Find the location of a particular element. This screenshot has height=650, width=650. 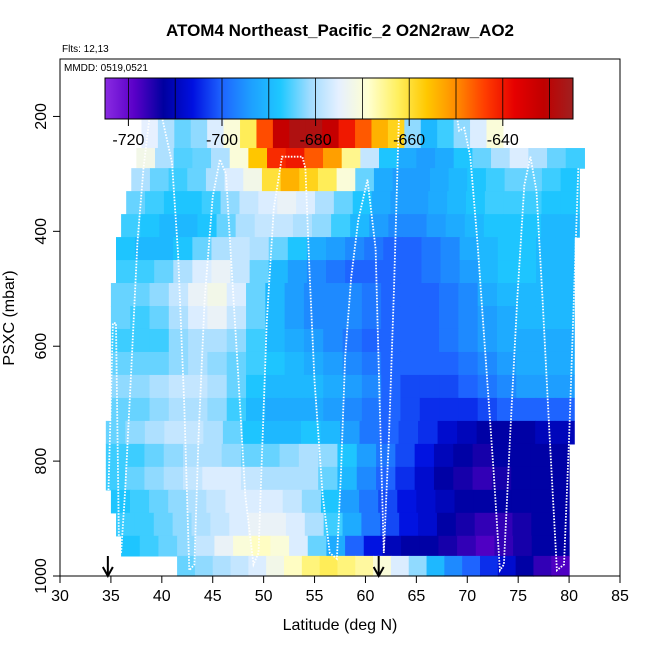

y-tick-label: 400 is located at coordinates (41, 231).